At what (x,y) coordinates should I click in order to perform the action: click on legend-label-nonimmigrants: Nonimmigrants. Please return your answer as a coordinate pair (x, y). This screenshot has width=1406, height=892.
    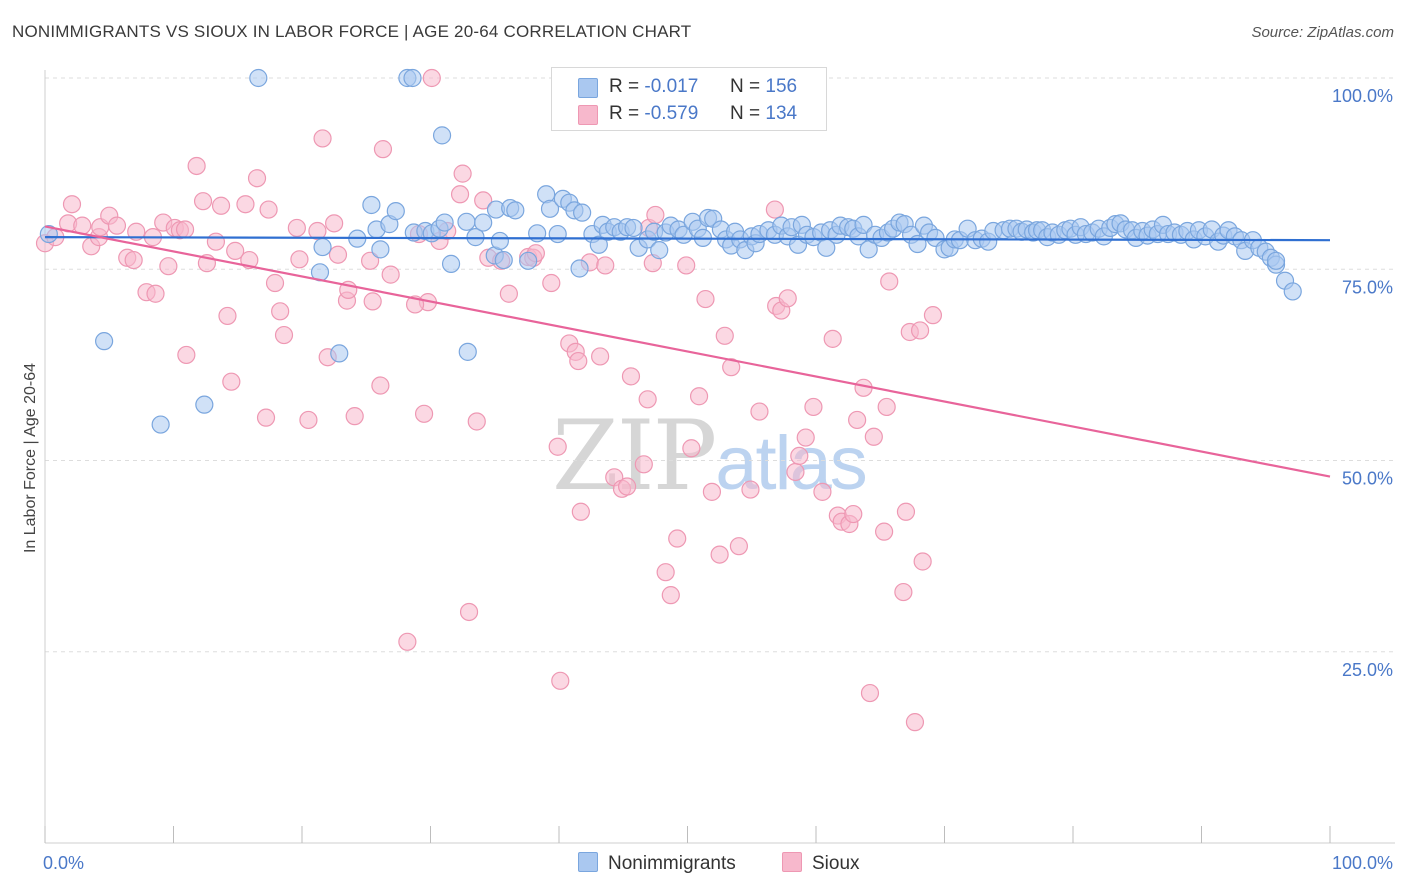
    Looking at the image, I should click on (672, 863).